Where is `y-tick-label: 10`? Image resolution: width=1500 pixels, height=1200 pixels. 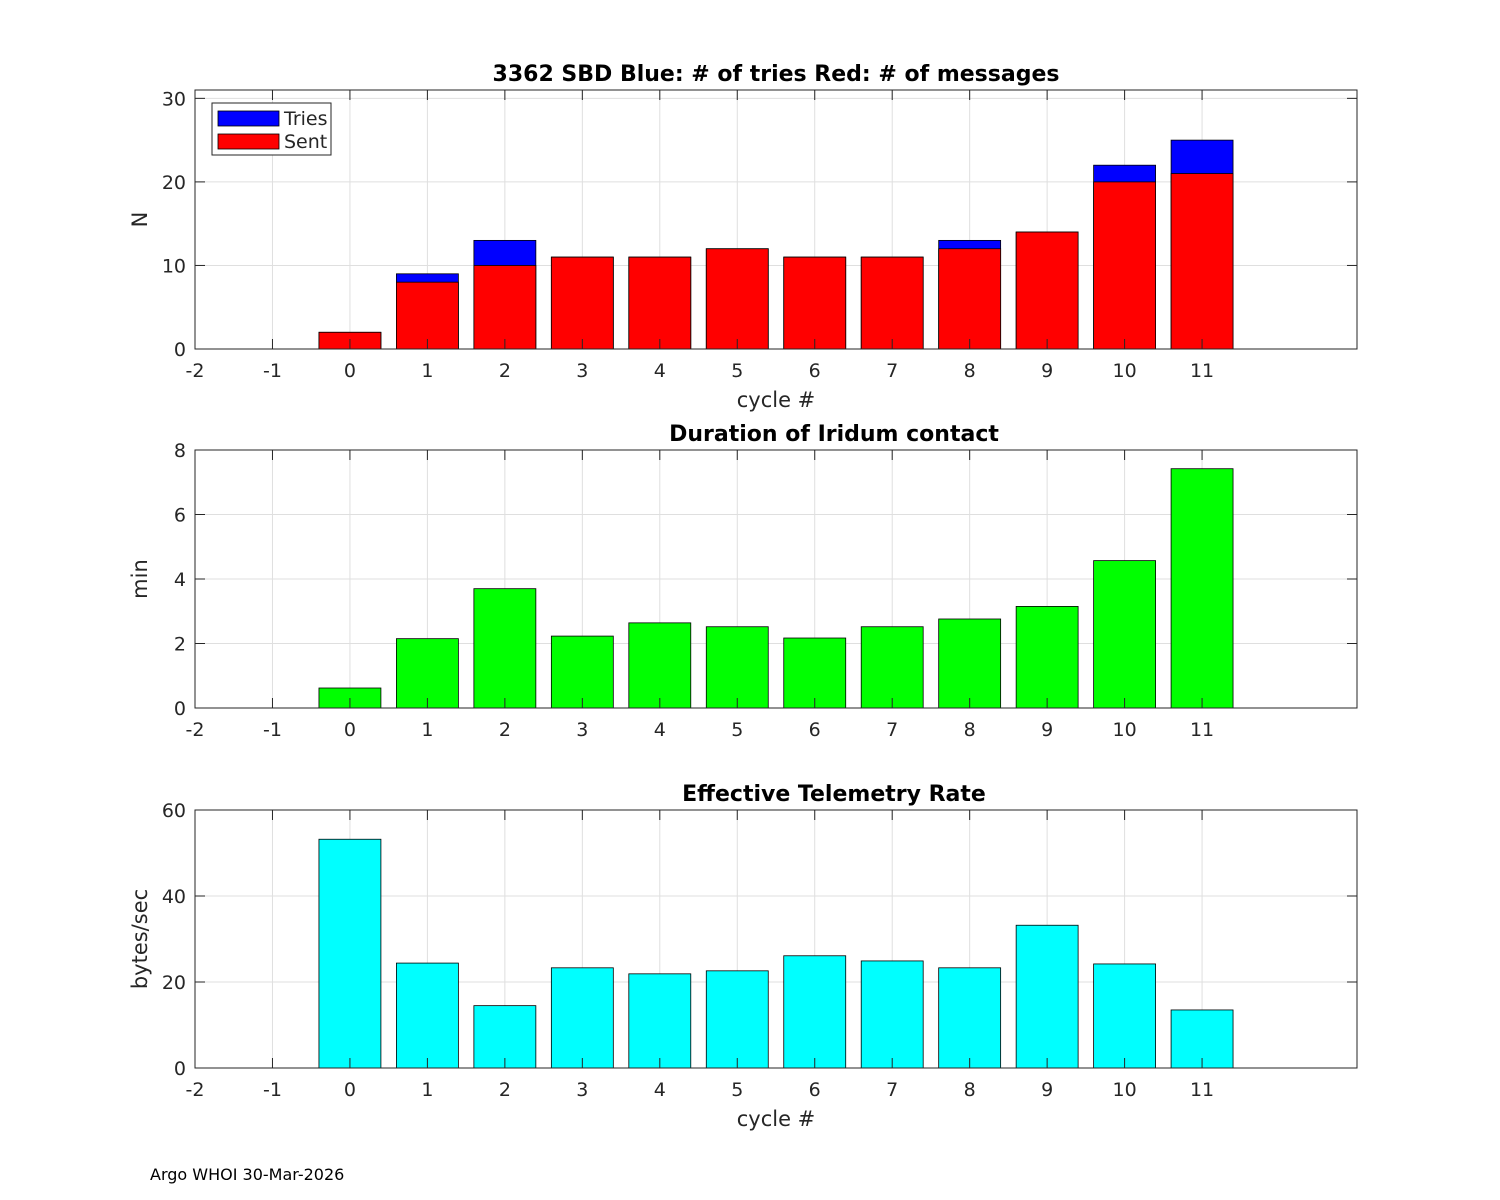 y-tick-label: 10 is located at coordinates (174, 266).